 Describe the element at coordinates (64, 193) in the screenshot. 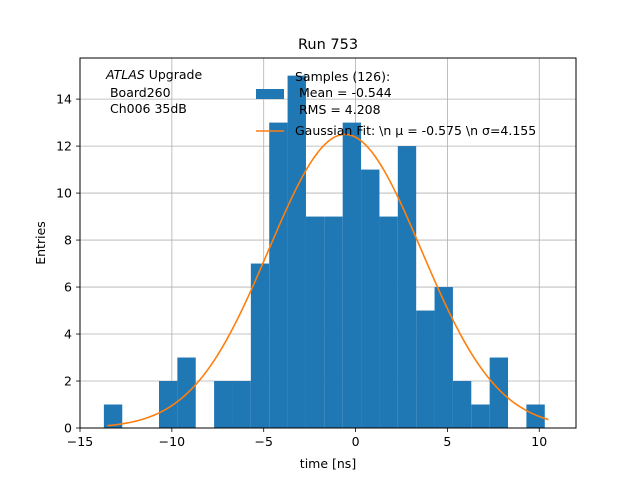

I see `y-tick-label-5: 10` at that location.